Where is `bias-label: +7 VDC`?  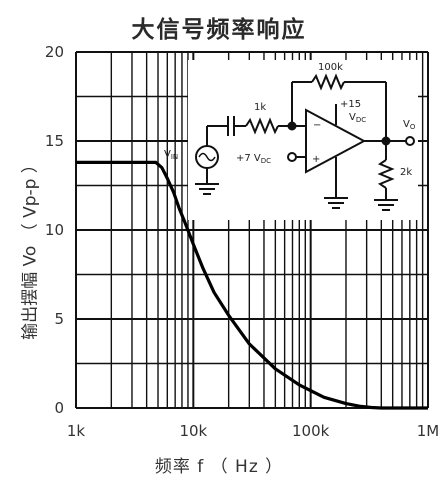 bias-label: +7 VDC is located at coordinates (253, 159).